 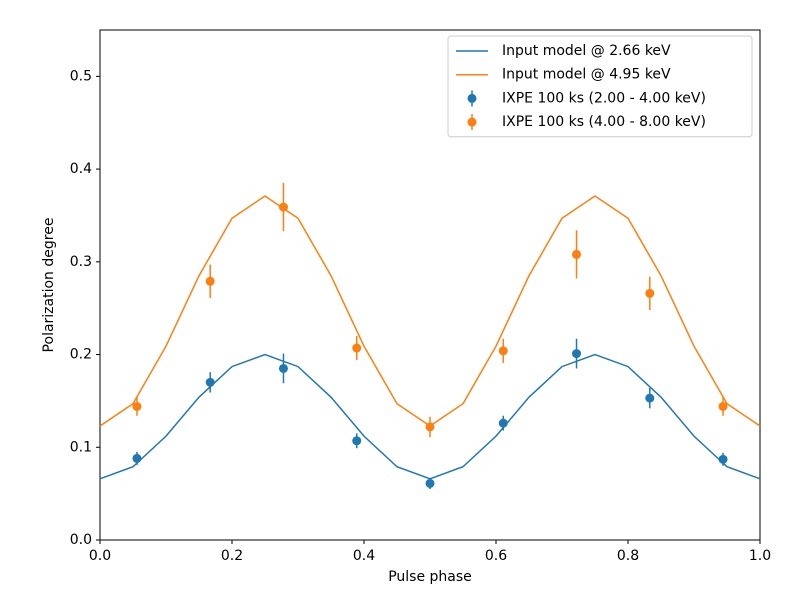 I want to click on y-tick-label: 0.5, so click(x=81, y=76).